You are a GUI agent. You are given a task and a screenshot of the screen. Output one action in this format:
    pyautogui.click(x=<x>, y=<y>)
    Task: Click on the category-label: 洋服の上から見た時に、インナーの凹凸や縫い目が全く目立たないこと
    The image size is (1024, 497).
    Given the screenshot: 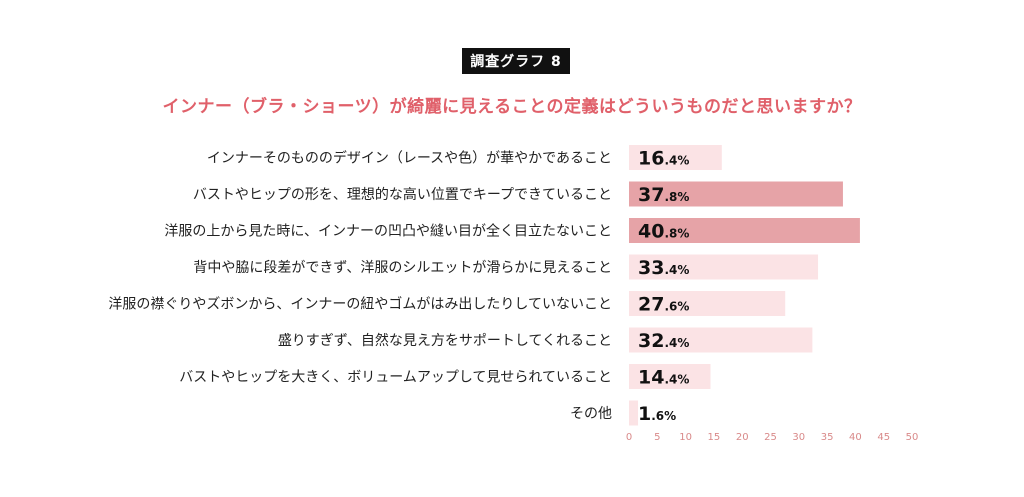 What is the action you would take?
    pyautogui.click(x=388, y=231)
    